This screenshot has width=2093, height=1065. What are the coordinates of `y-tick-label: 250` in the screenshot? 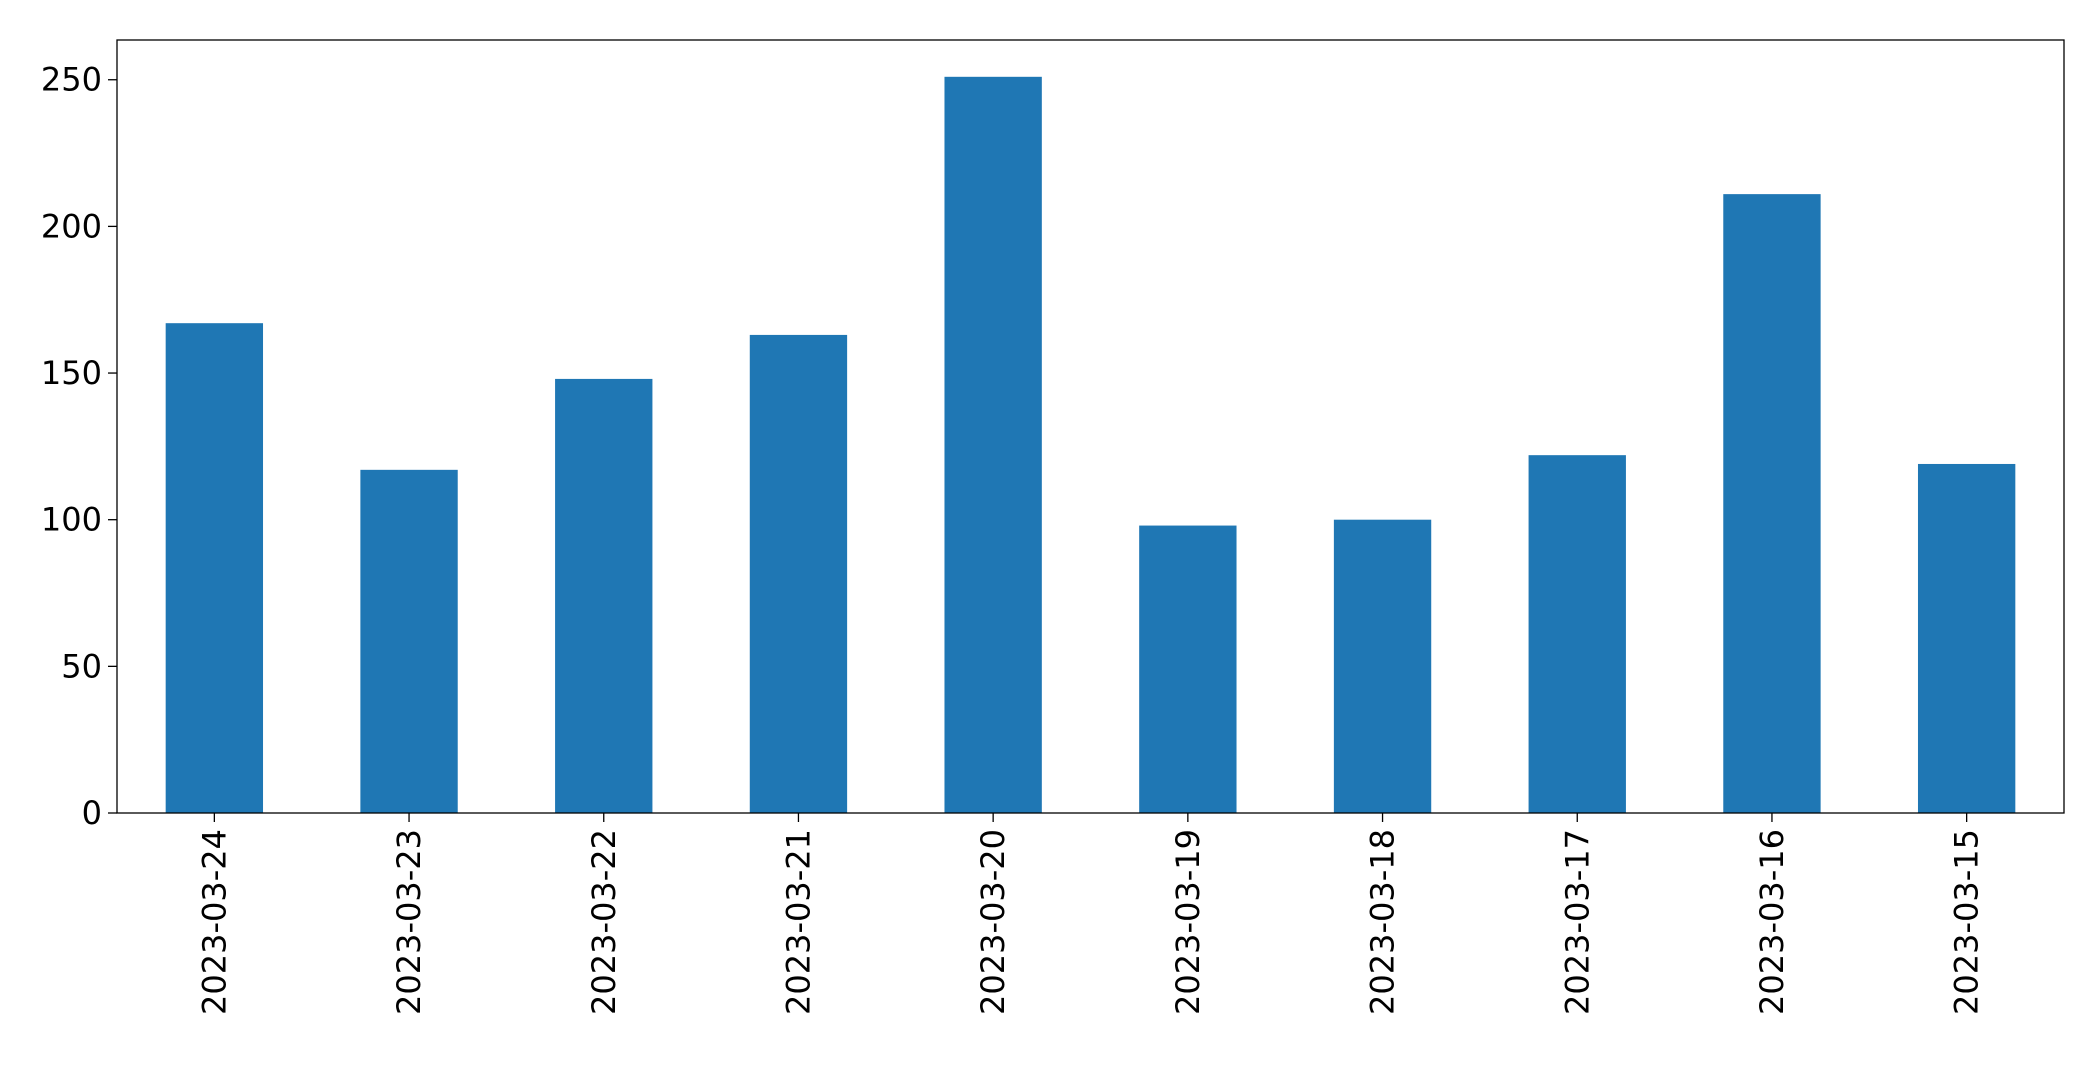 It's located at (71, 80).